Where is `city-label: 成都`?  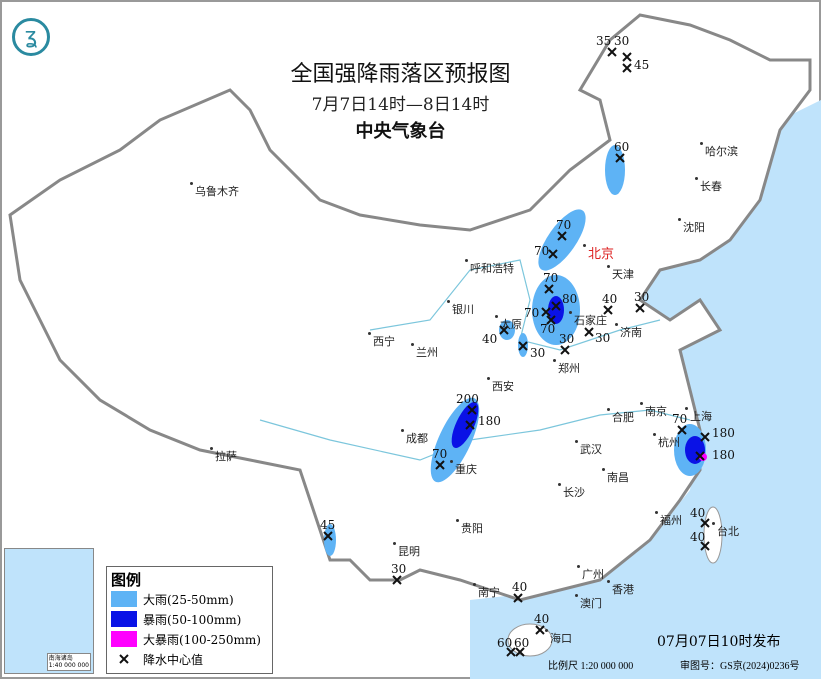 city-label: 成都 is located at coordinates (414, 437).